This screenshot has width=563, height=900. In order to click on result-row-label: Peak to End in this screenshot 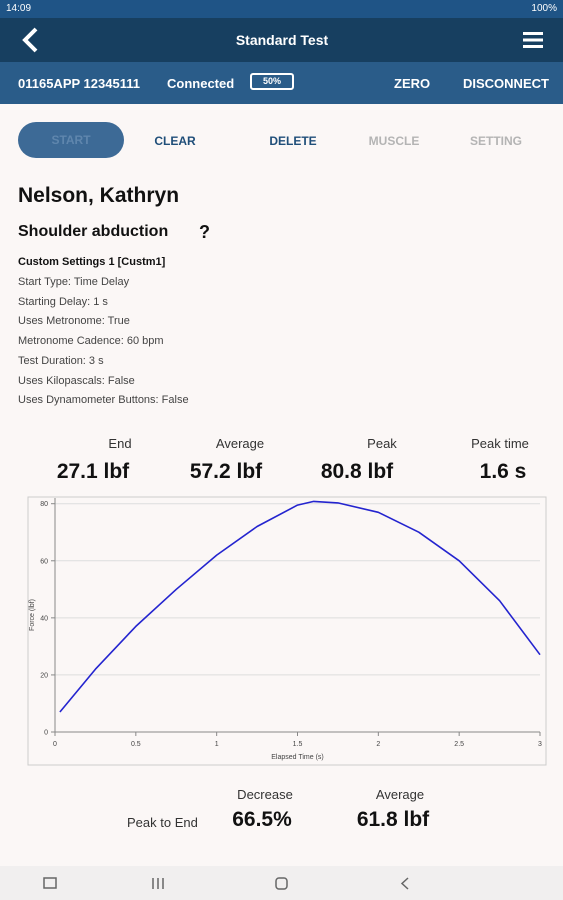, I will do `click(162, 822)`.